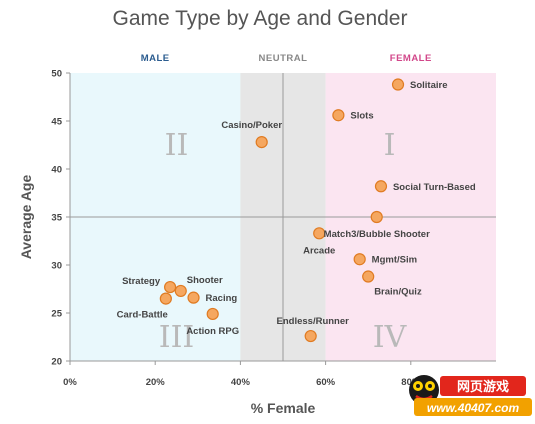 The width and height of the screenshot is (535, 424). What do you see at coordinates (251, 125) in the screenshot?
I see `point-label-casino-poker: Casino/Poker` at bounding box center [251, 125].